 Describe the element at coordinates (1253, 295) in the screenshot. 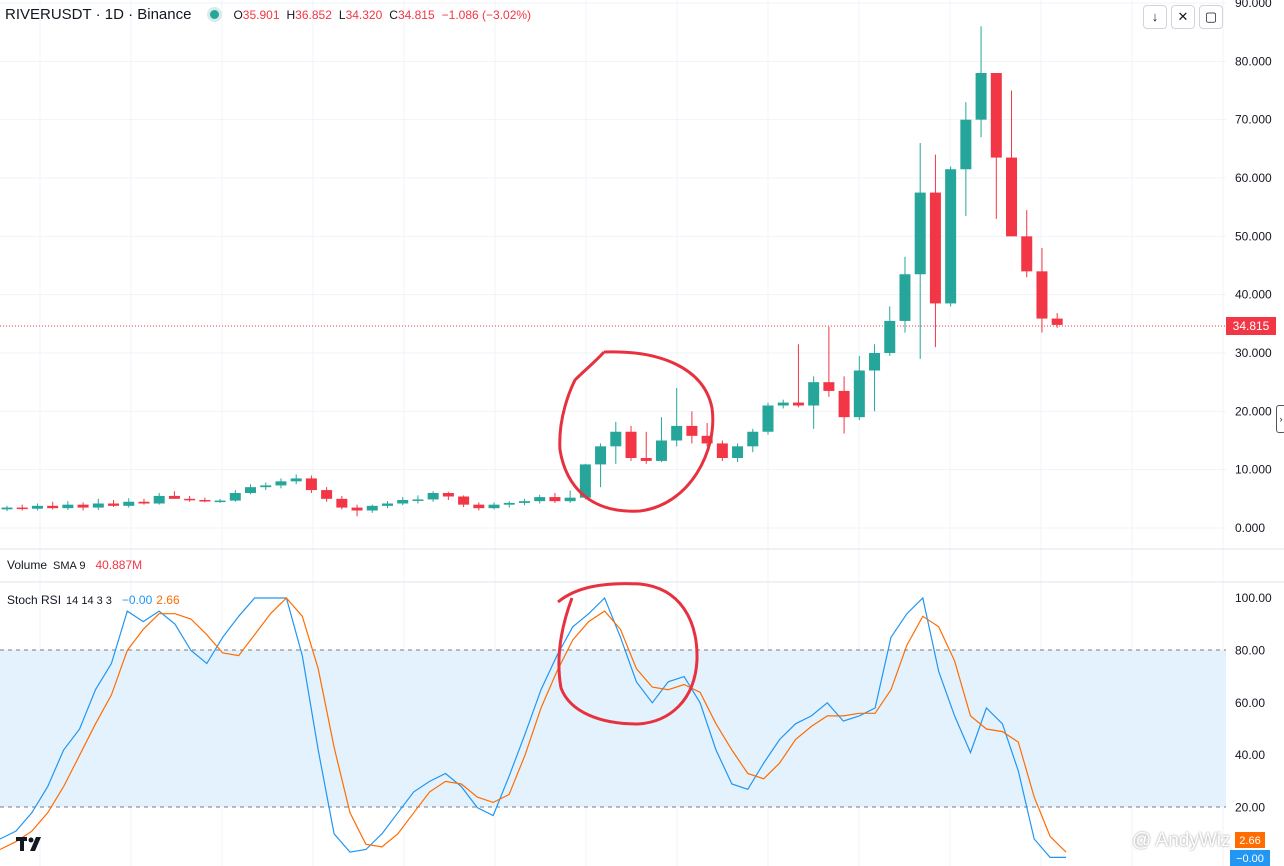

I see `price-tick-label: 40.000` at that location.